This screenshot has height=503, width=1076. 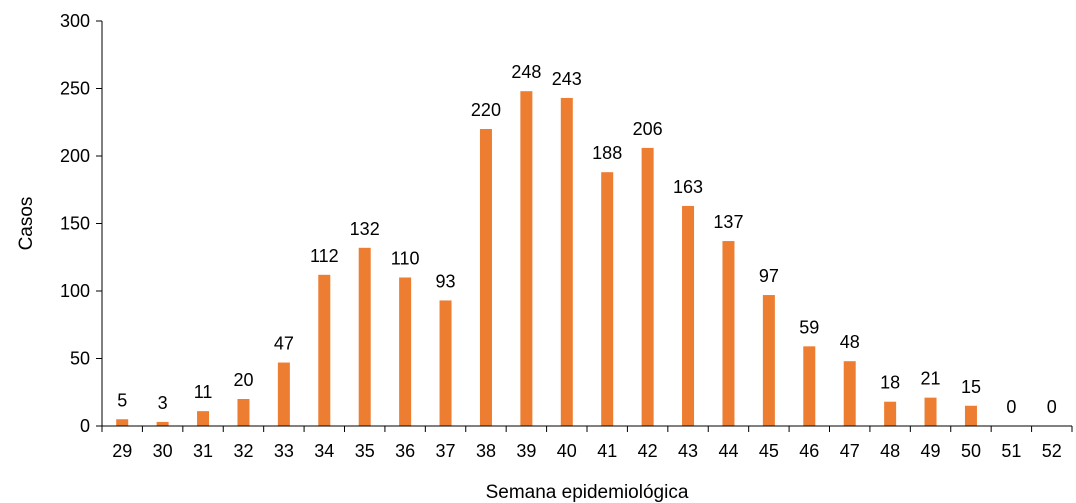 What do you see at coordinates (446, 451) in the screenshot?
I see `x-tick-label: 37` at bounding box center [446, 451].